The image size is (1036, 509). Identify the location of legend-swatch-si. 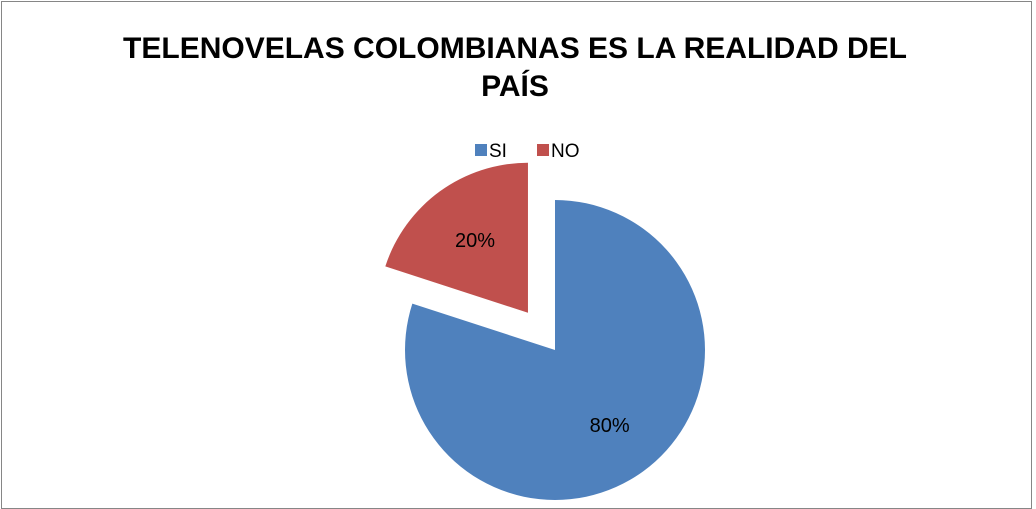
(481, 150).